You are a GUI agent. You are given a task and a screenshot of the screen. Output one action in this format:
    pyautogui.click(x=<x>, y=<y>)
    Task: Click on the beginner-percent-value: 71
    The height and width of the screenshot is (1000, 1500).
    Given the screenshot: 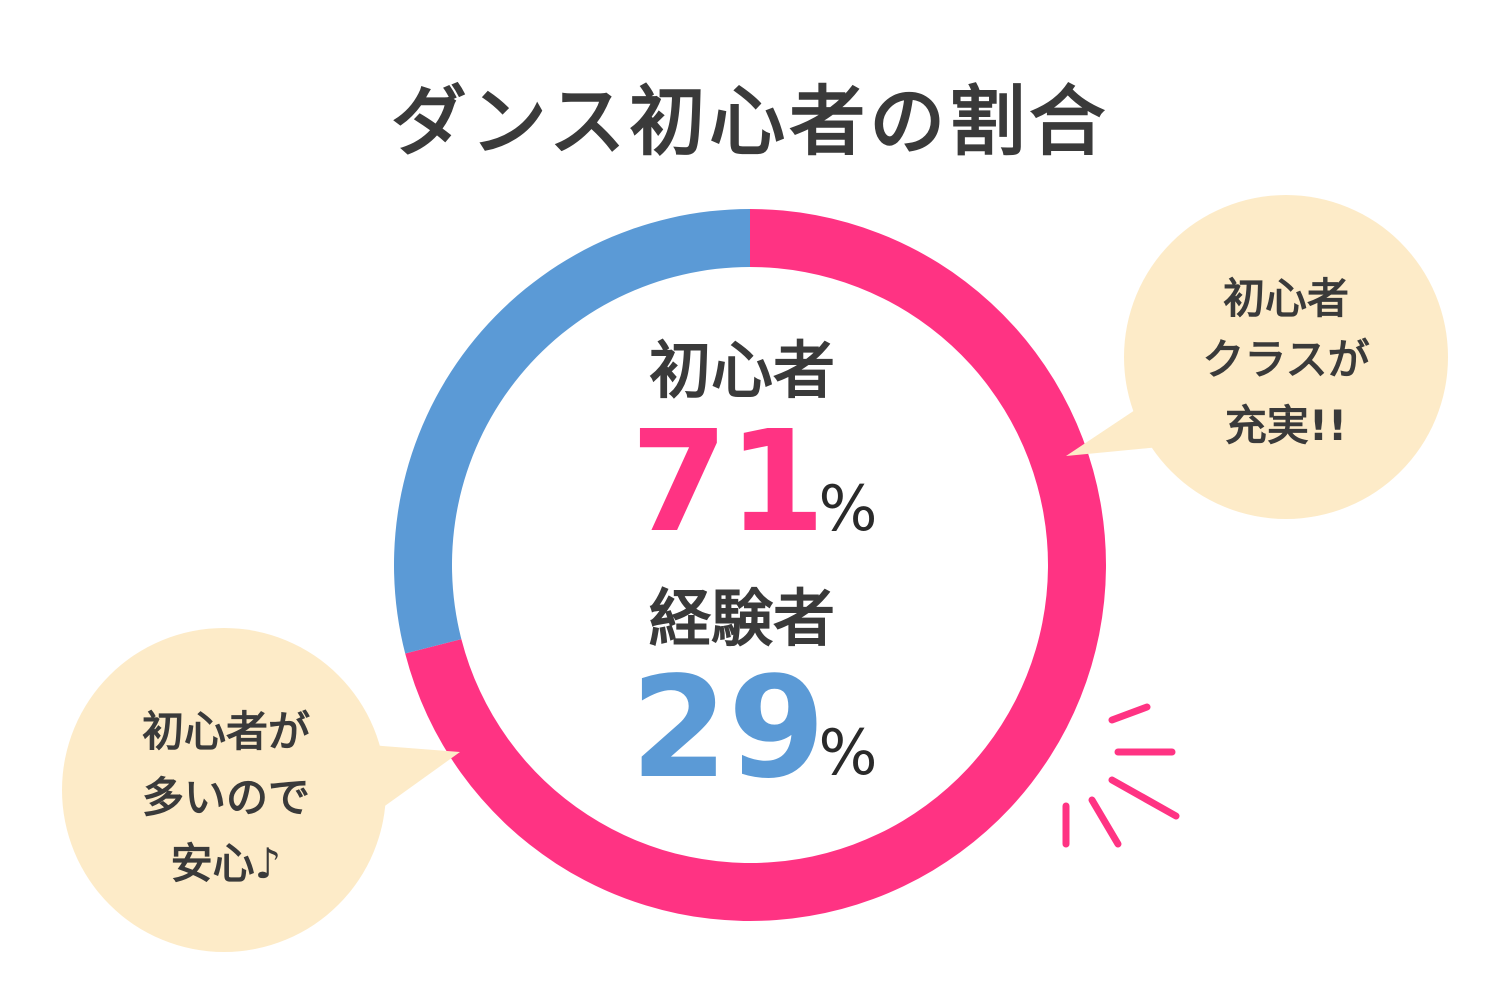 What is the action you would take?
    pyautogui.click(x=728, y=482)
    